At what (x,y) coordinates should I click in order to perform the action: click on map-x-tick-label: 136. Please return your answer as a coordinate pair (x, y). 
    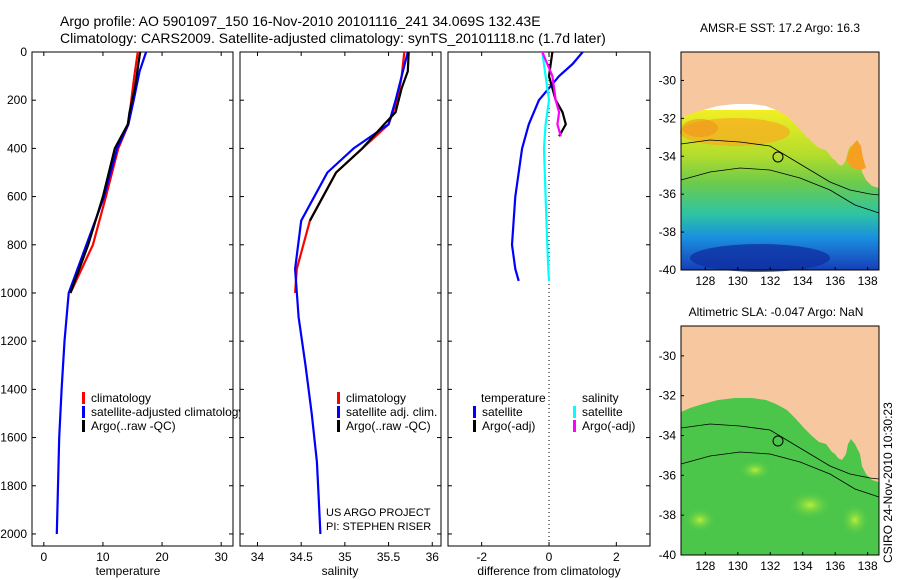
    Looking at the image, I should click on (835, 566).